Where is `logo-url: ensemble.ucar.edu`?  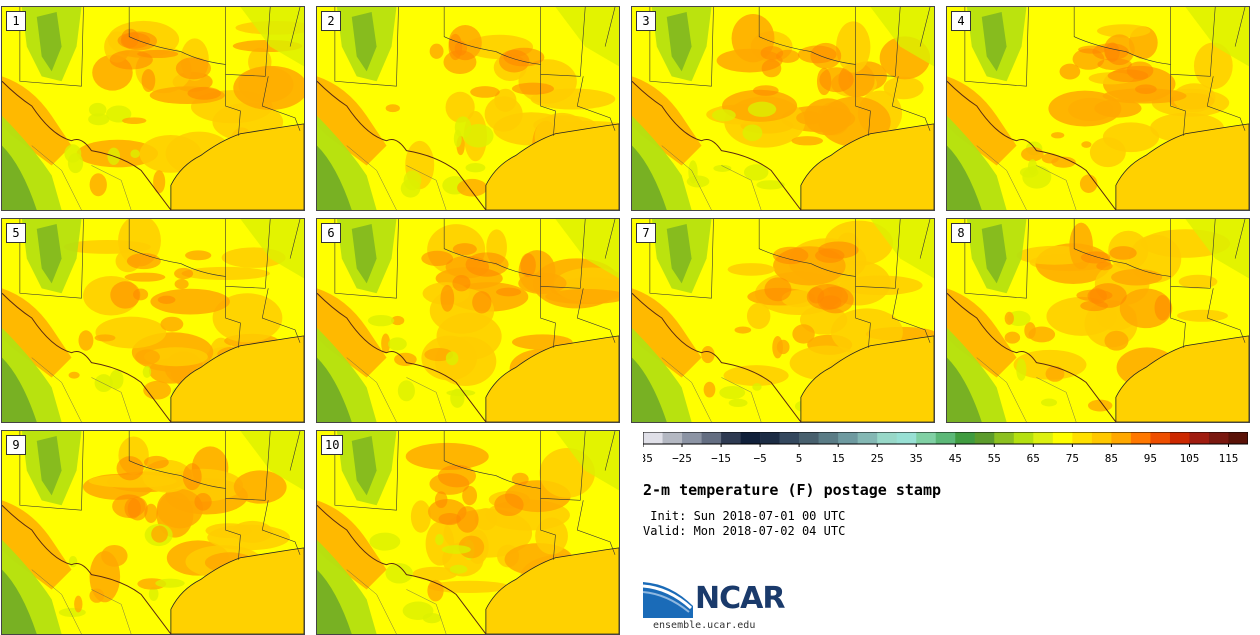
logo-url: ensemble.ucar.edu is located at coordinates (704, 625).